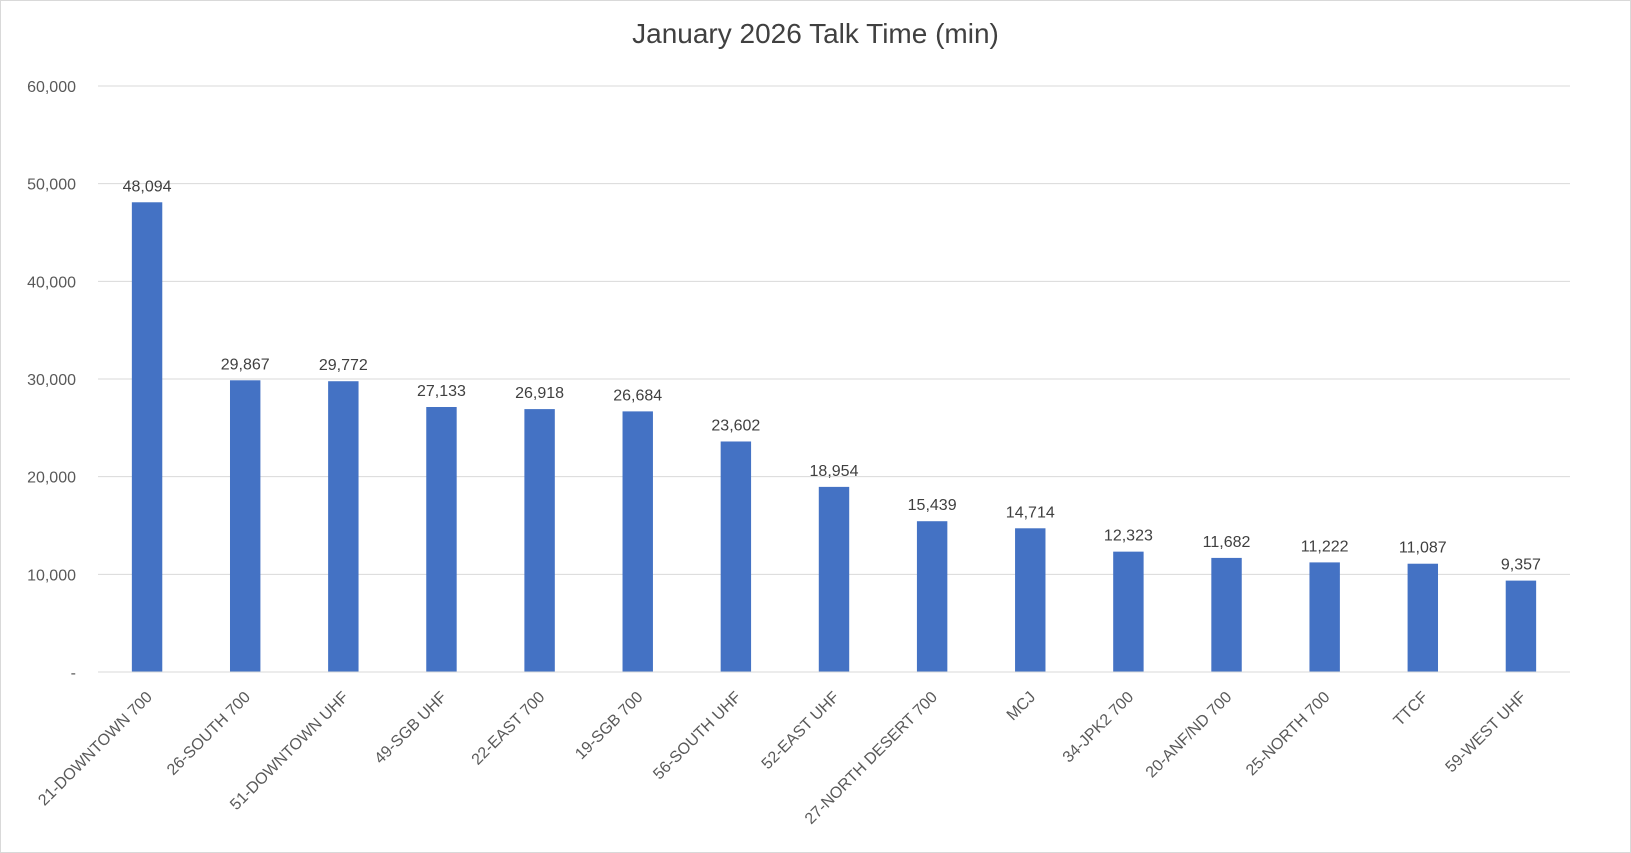 The width and height of the screenshot is (1631, 853). I want to click on data-label: 26,684, so click(637, 395).